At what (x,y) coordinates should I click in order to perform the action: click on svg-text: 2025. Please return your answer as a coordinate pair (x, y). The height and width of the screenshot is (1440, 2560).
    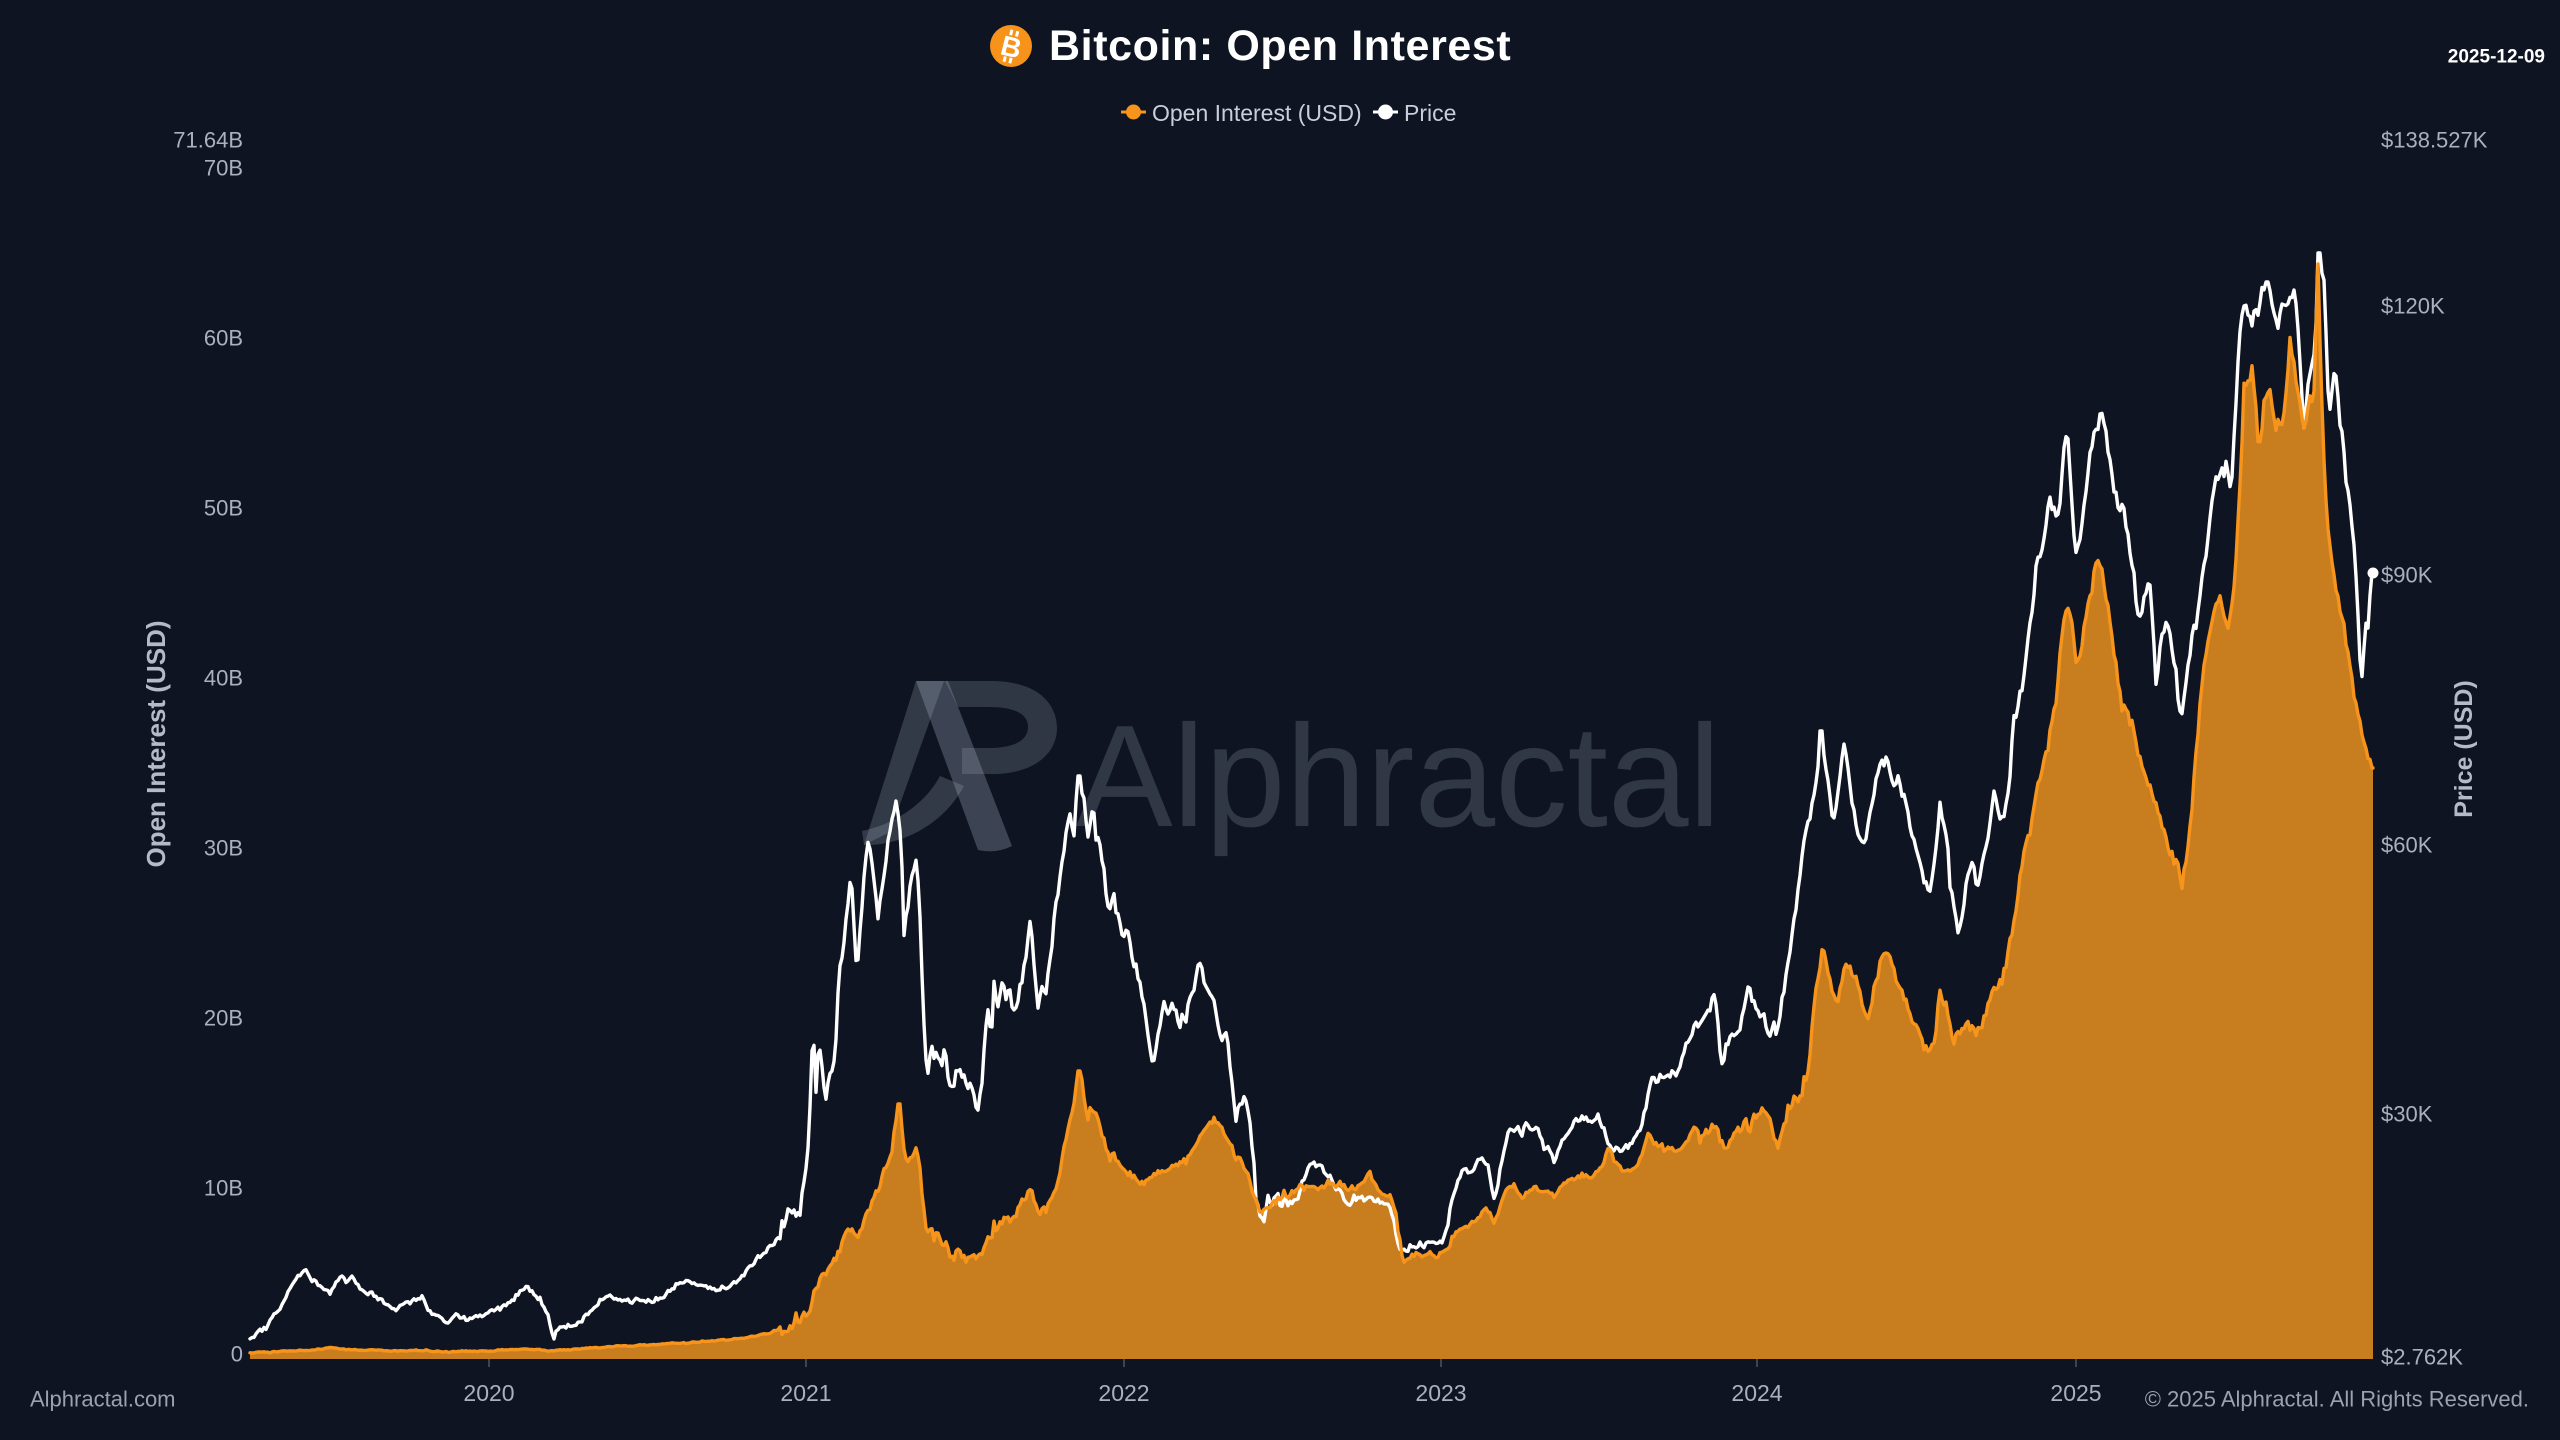
    Looking at the image, I should click on (2075, 1393).